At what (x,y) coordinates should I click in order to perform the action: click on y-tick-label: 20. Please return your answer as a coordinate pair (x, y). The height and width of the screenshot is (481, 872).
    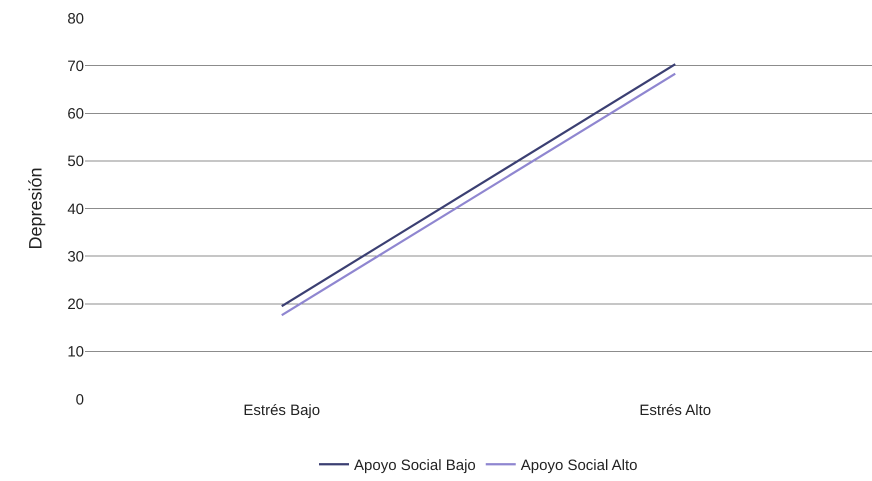
    Looking at the image, I should click on (75, 304).